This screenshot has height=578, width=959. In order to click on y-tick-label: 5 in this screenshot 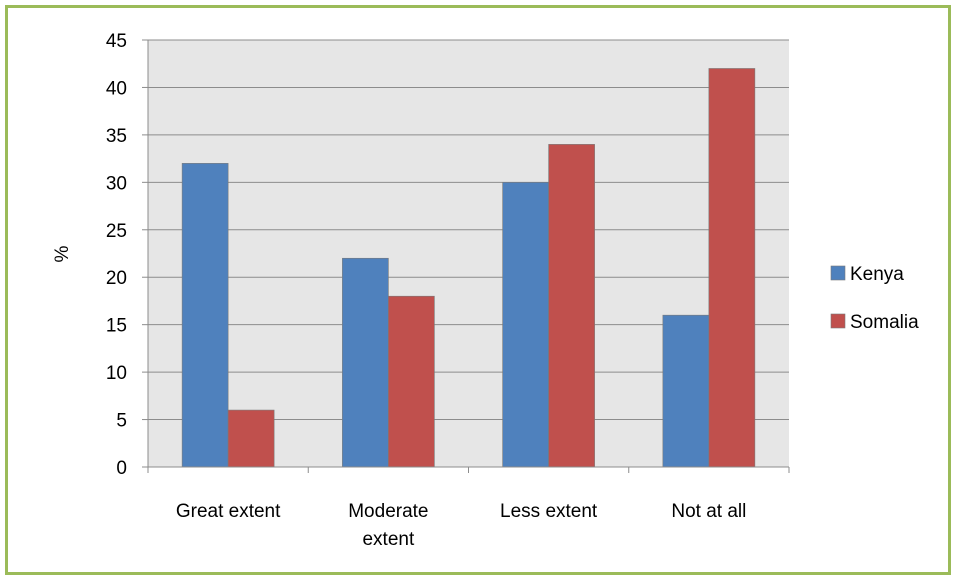, I will do `click(121, 421)`.